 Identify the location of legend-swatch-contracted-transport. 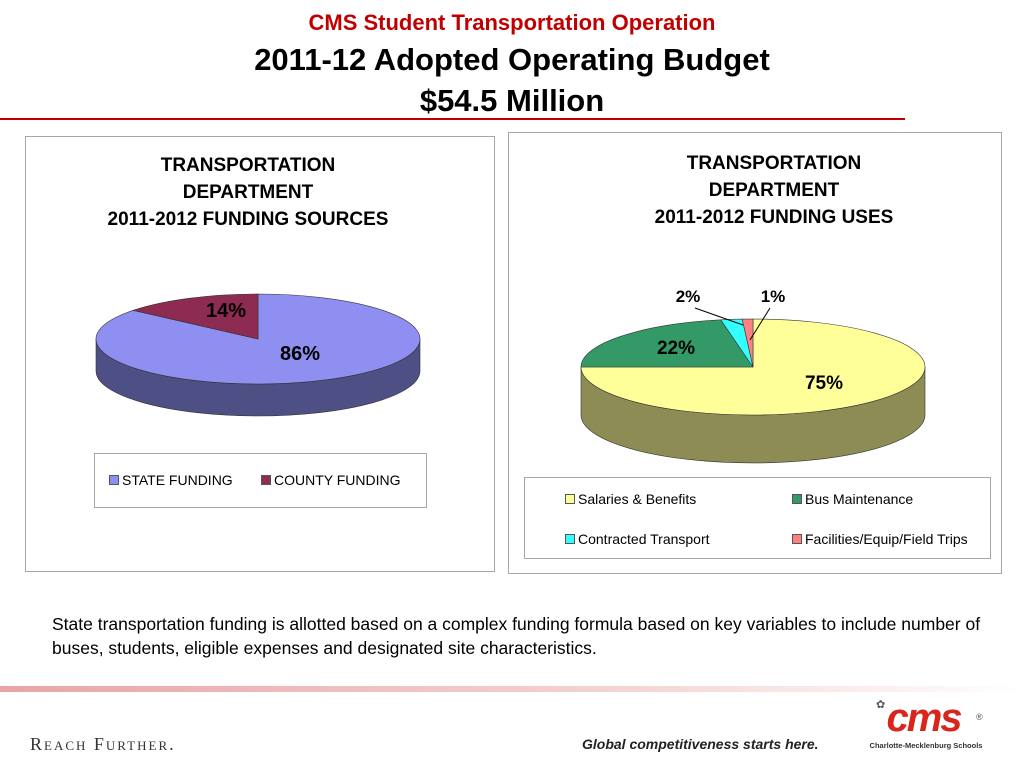
(570, 539).